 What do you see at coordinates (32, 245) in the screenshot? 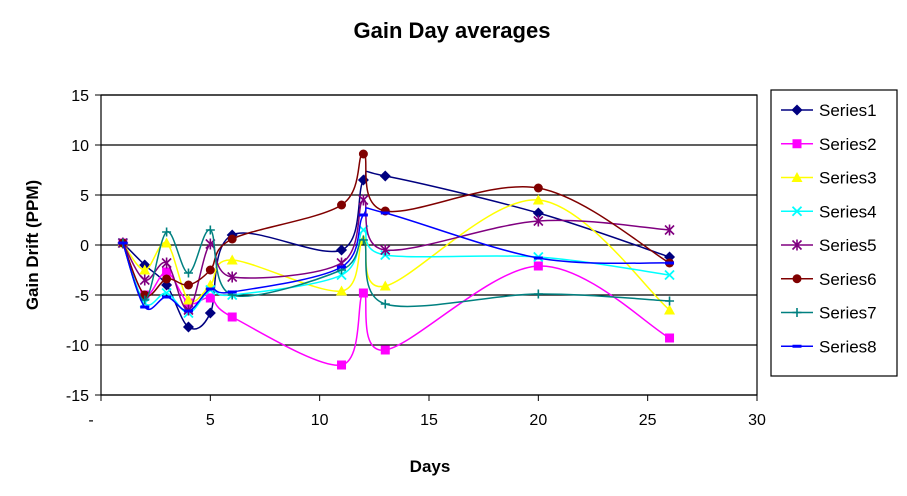
I see `y-axis-label: Gain Drift (PPM)` at bounding box center [32, 245].